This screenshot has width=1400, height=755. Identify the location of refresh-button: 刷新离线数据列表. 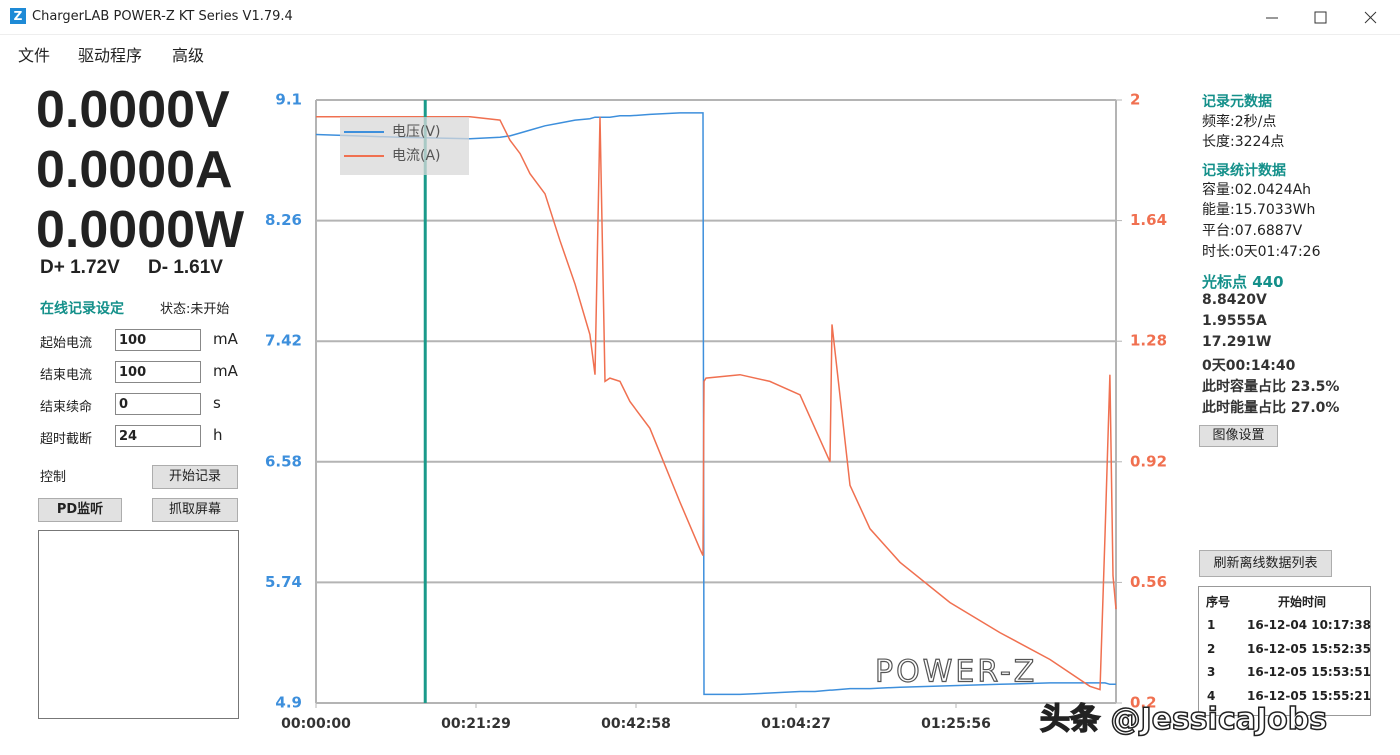
(1265, 563).